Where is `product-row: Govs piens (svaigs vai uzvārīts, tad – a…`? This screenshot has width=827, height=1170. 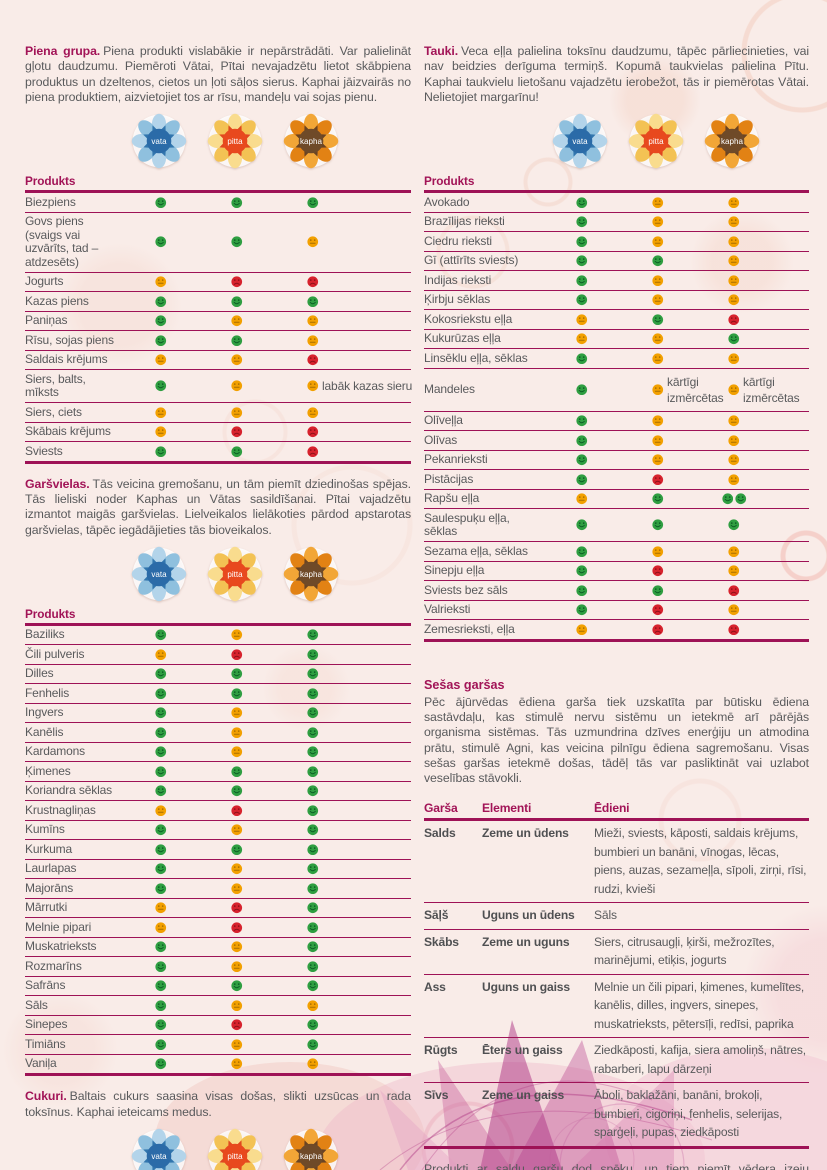 product-row: Govs piens (svaigs vai uzvārīts, tad – a… is located at coordinates (218, 243).